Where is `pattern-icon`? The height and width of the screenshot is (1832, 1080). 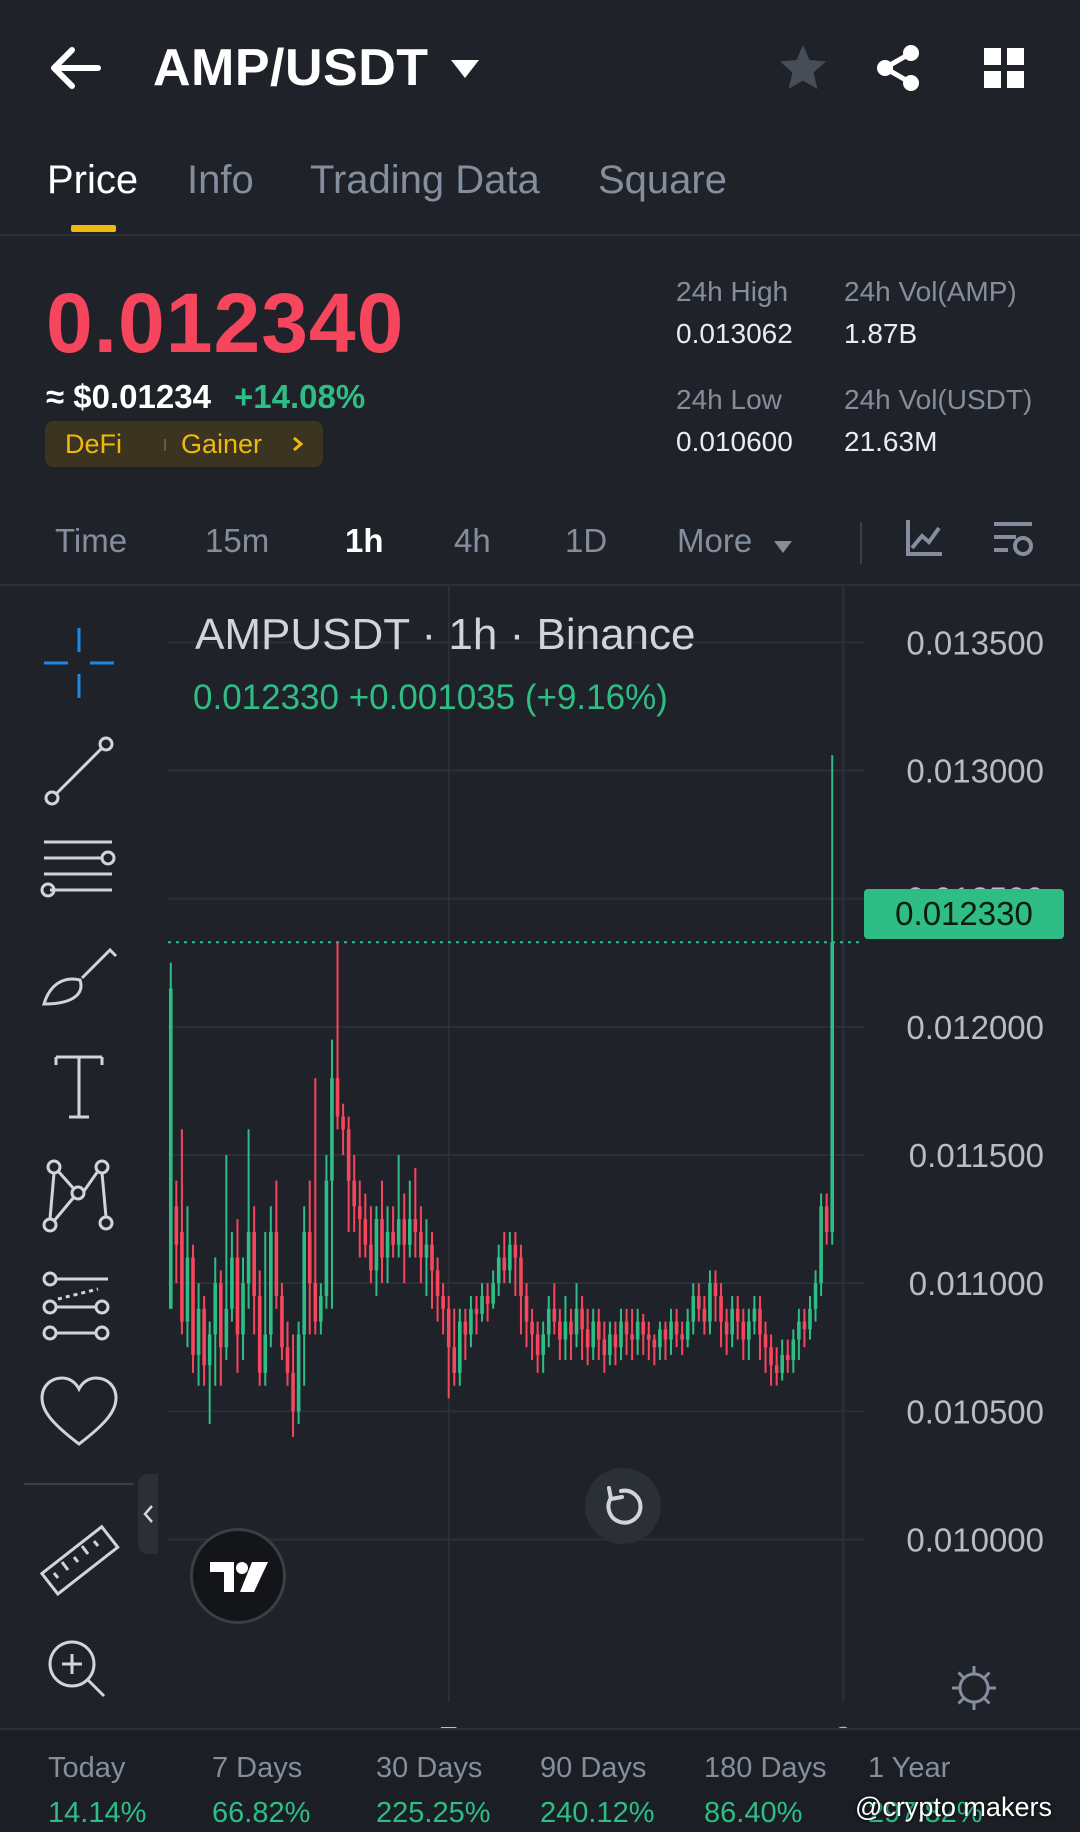 pattern-icon is located at coordinates (79, 1196).